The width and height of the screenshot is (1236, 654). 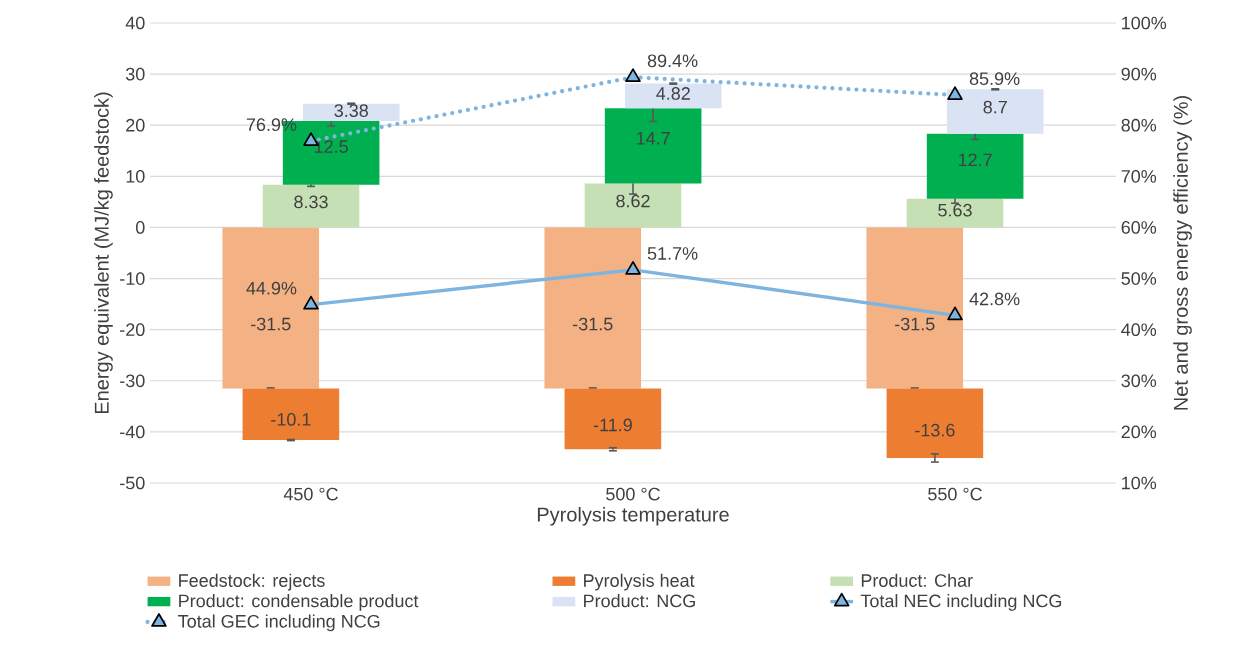 I want to click on y-tick-label: 30, so click(x=135, y=74).